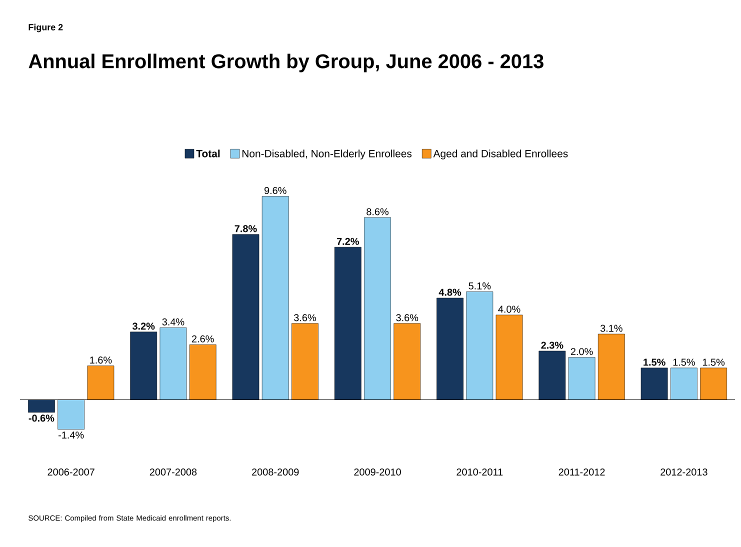  I want to click on caption: Figure 2, so click(45, 28).